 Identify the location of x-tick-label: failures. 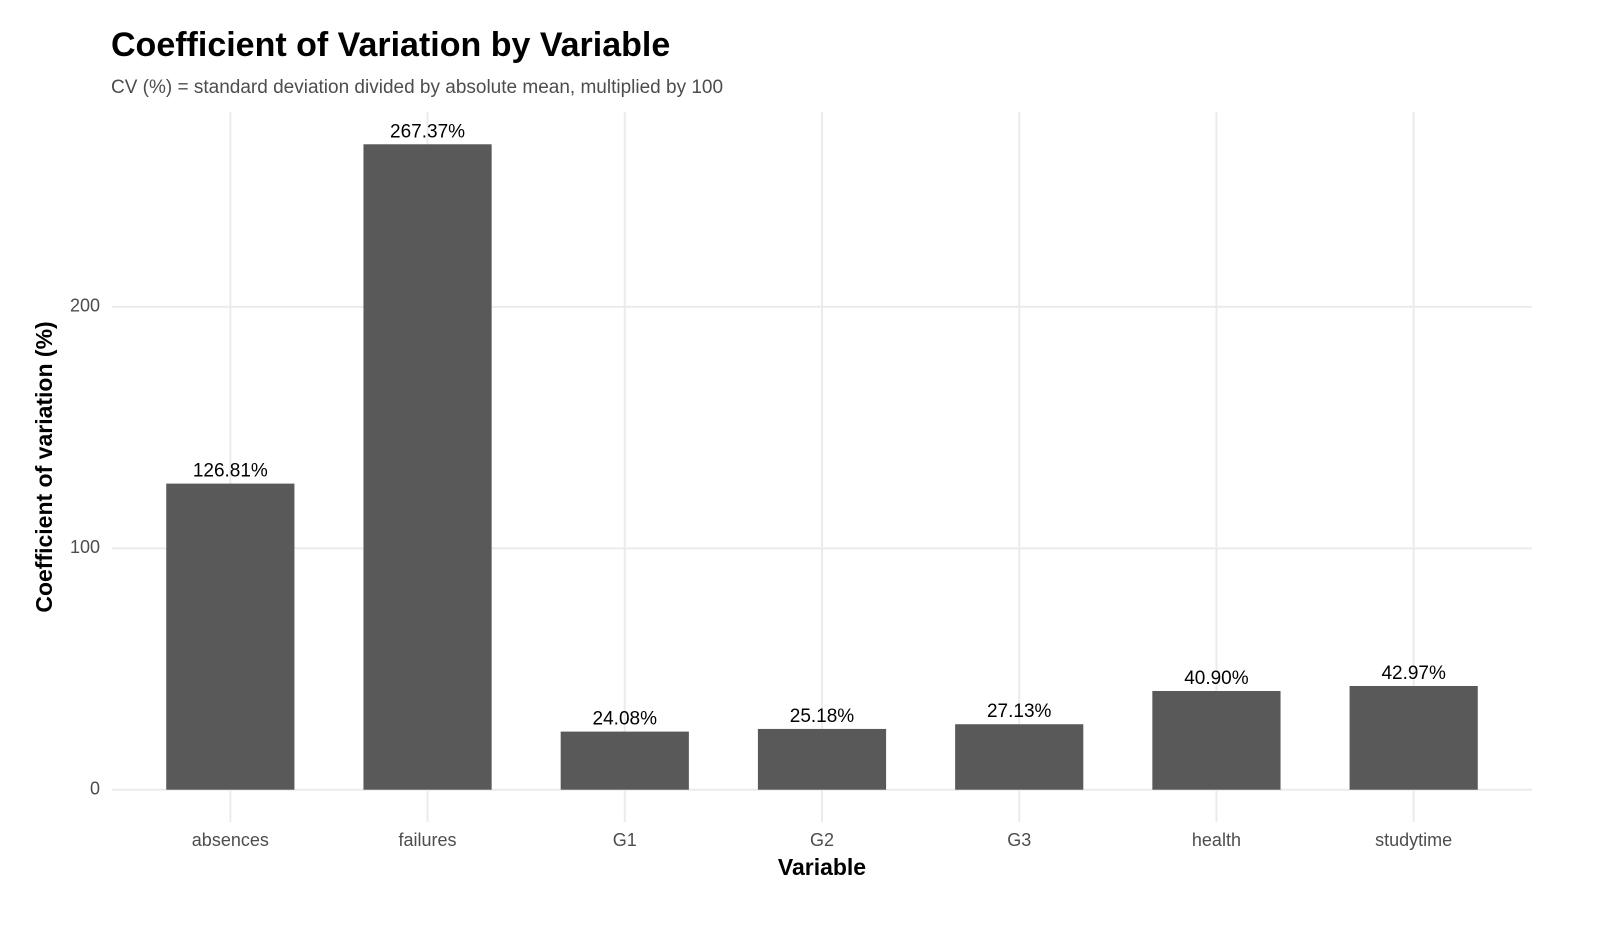
(428, 840).